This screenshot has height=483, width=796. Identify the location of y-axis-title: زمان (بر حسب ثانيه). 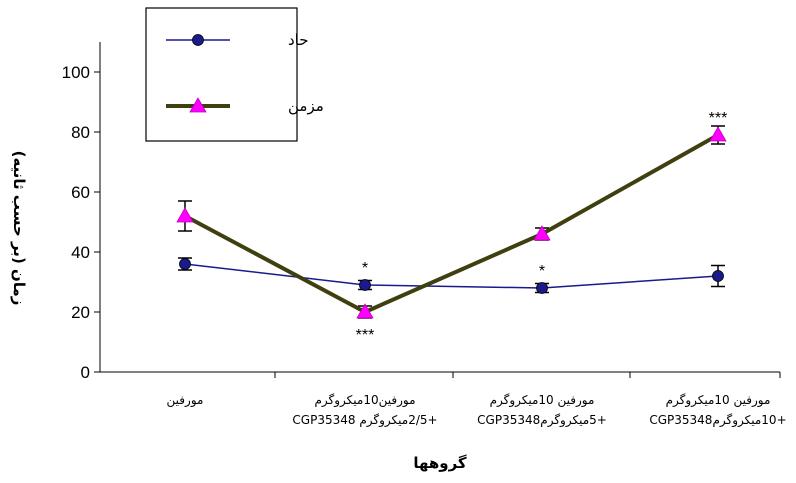
(19, 228).